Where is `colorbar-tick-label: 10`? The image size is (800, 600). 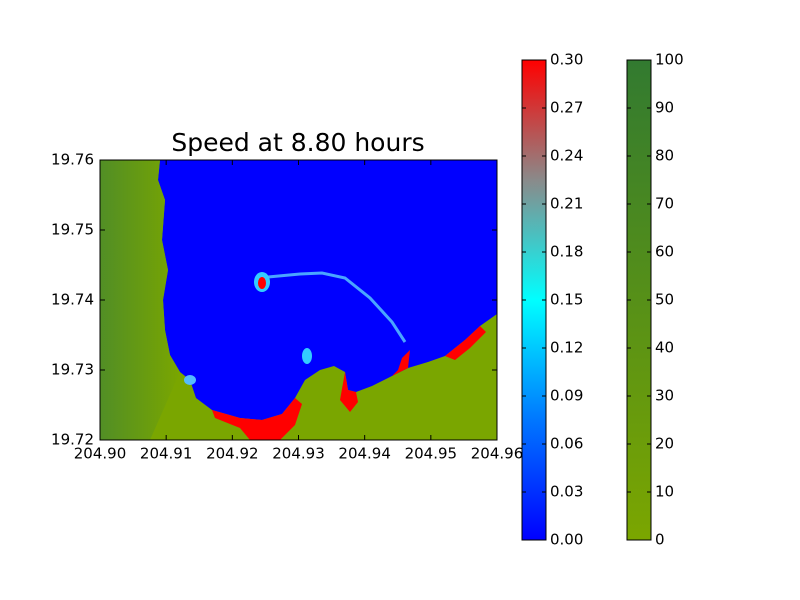 colorbar-tick-label: 10 is located at coordinates (664, 492).